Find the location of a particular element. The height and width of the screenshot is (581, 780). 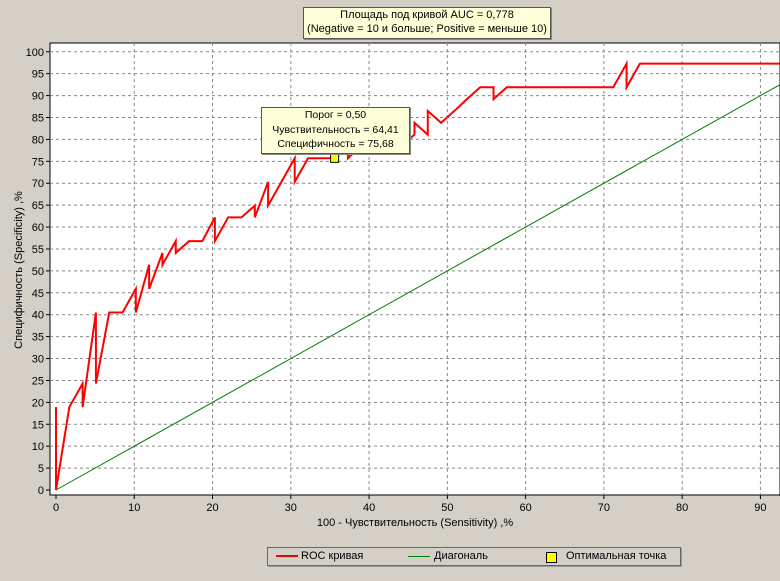

y-tick-label: 30 is located at coordinates (38, 360).